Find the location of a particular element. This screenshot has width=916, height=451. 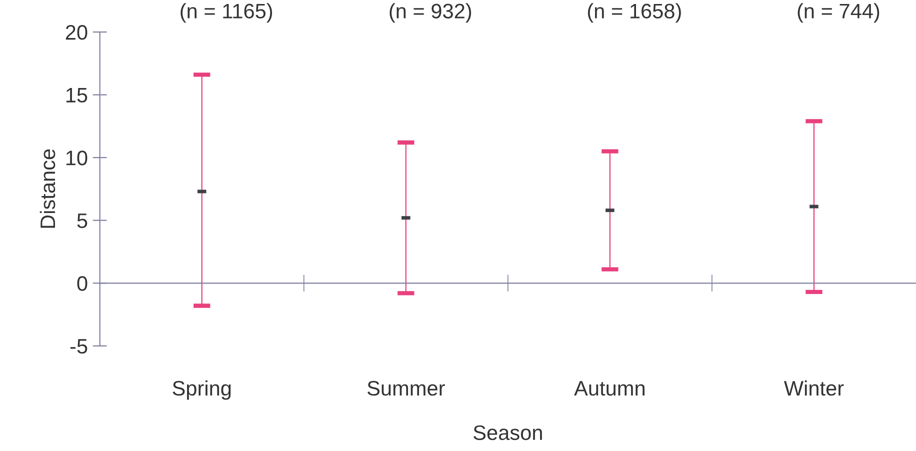

y-tick-label: 10 is located at coordinates (77, 158).